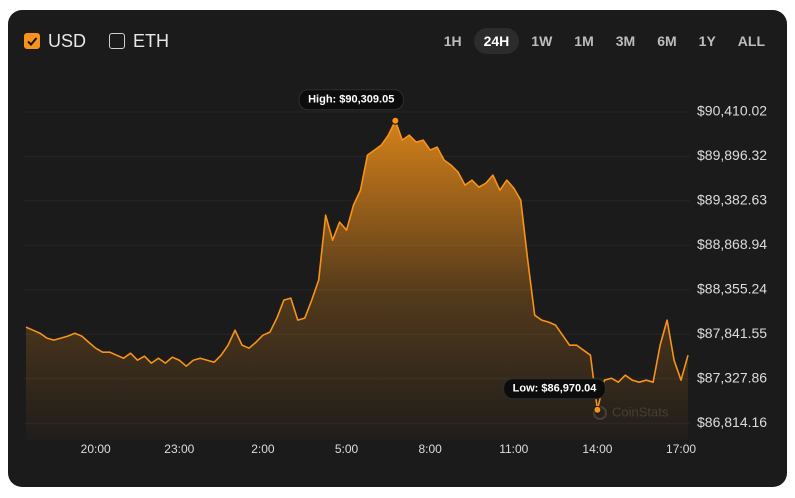  Describe the element at coordinates (584, 41) in the screenshot. I see `range-button: 1M` at that location.